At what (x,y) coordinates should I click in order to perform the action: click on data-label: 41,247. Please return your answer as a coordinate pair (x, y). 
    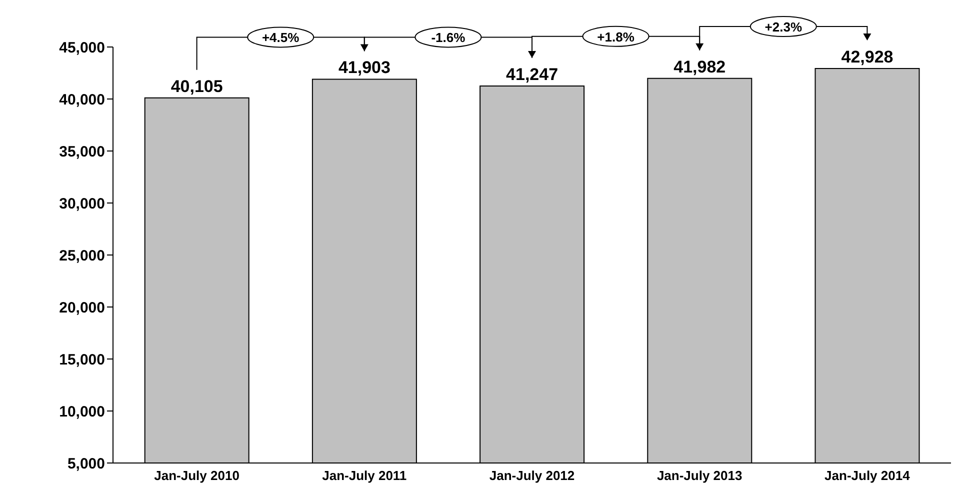
    Looking at the image, I should click on (532, 74).